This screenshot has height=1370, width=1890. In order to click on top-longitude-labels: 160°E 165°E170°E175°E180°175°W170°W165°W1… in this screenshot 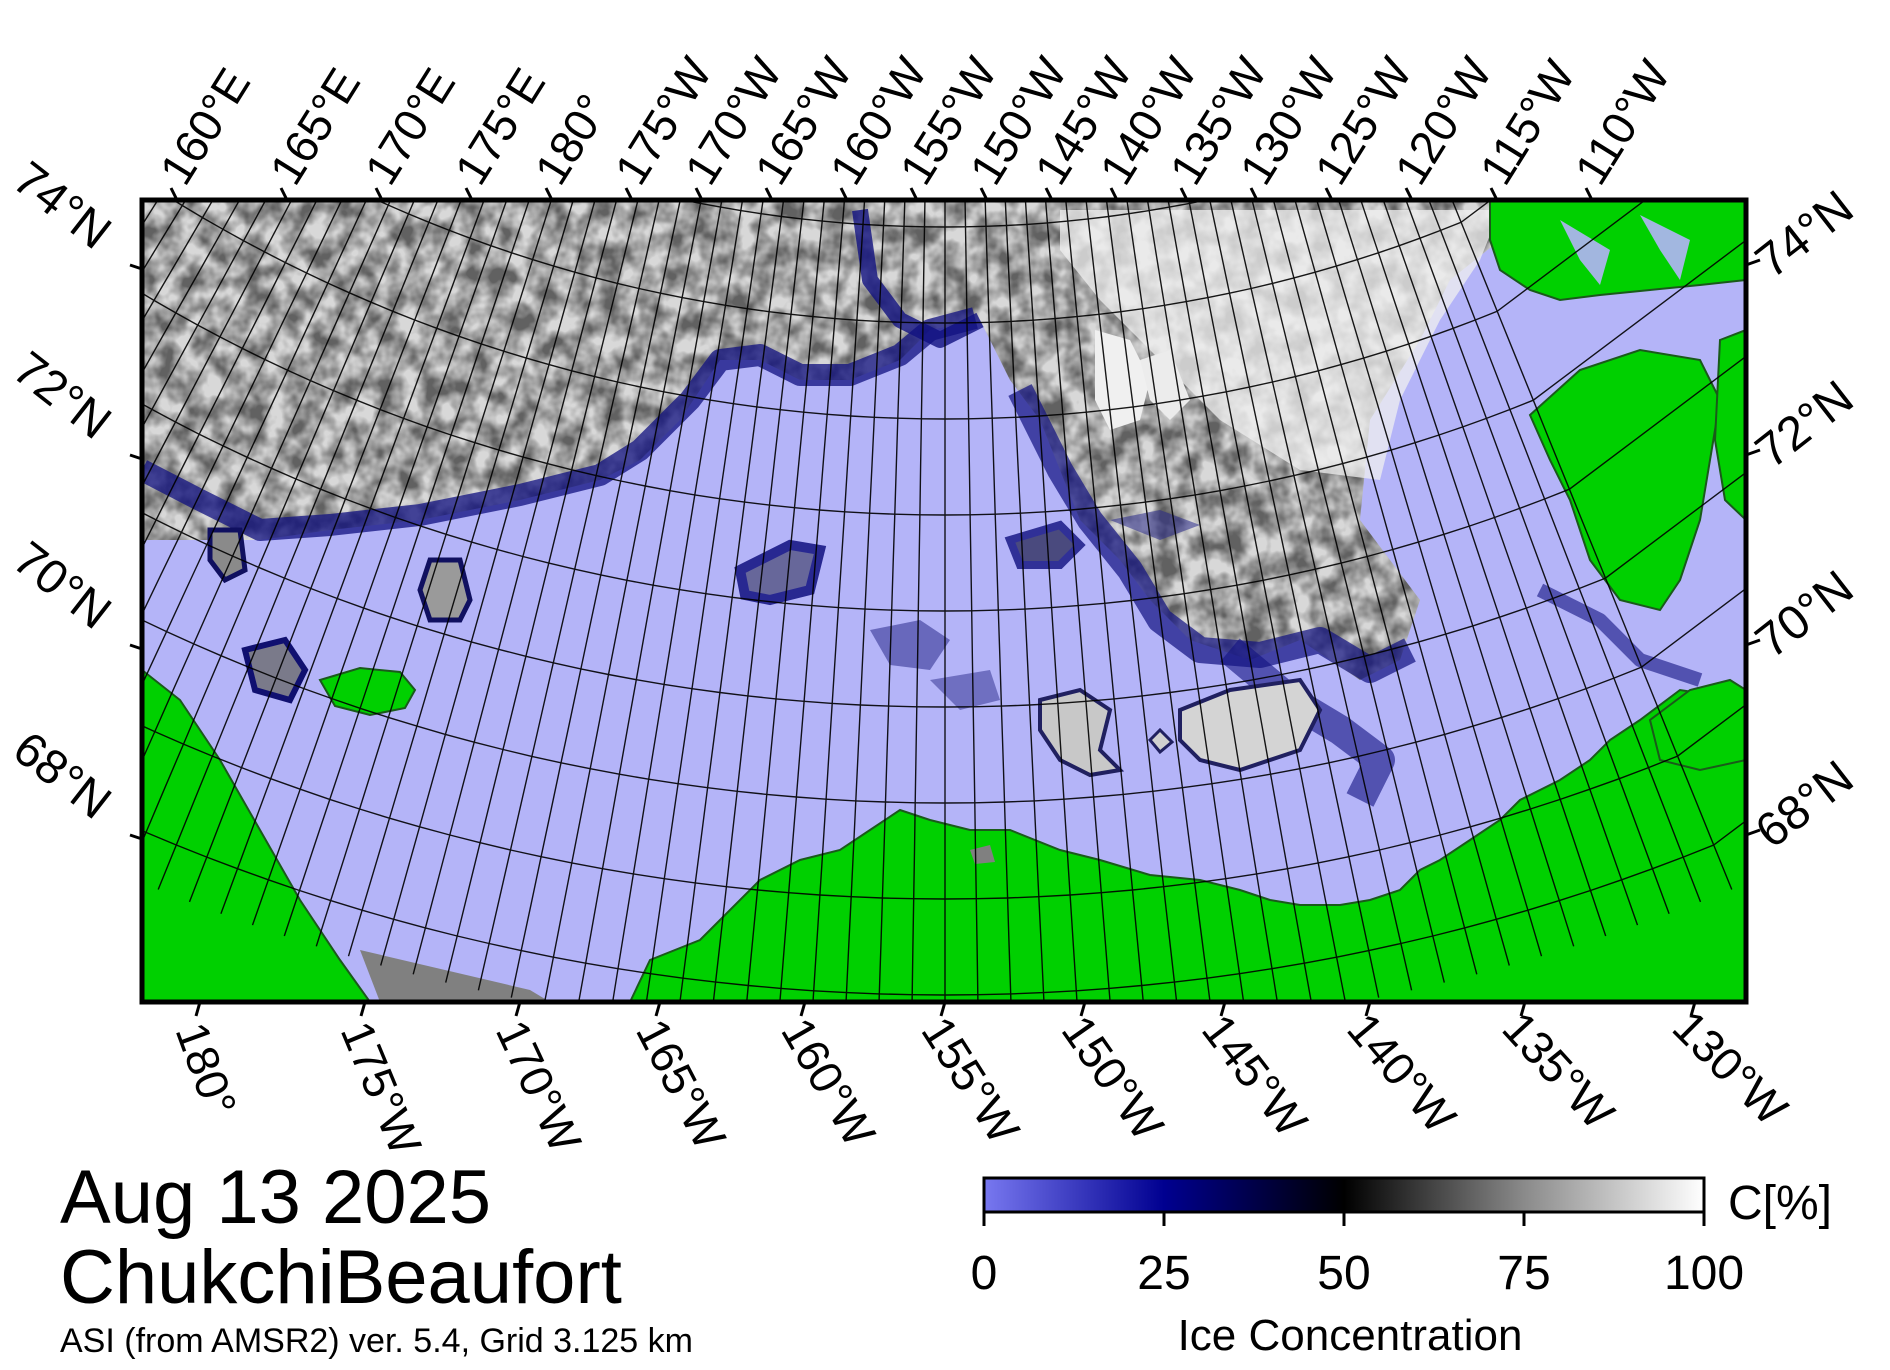, I will do `click(914, 121)`.